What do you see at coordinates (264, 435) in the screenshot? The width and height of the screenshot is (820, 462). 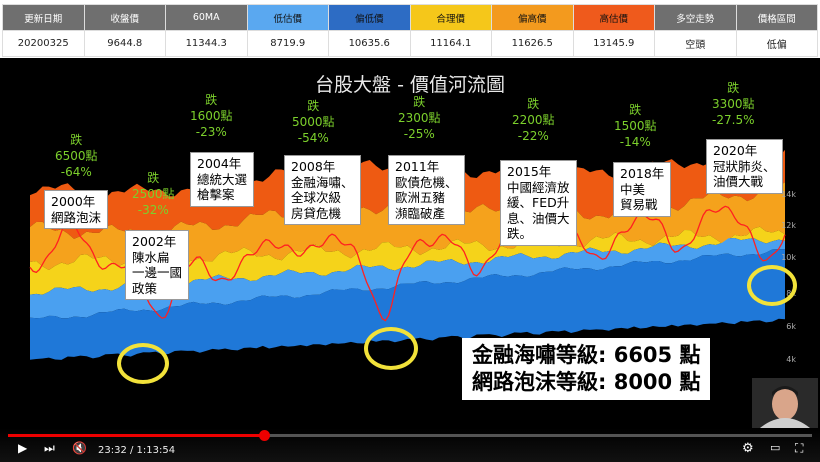 I see `scrubber-handle` at bounding box center [264, 435].